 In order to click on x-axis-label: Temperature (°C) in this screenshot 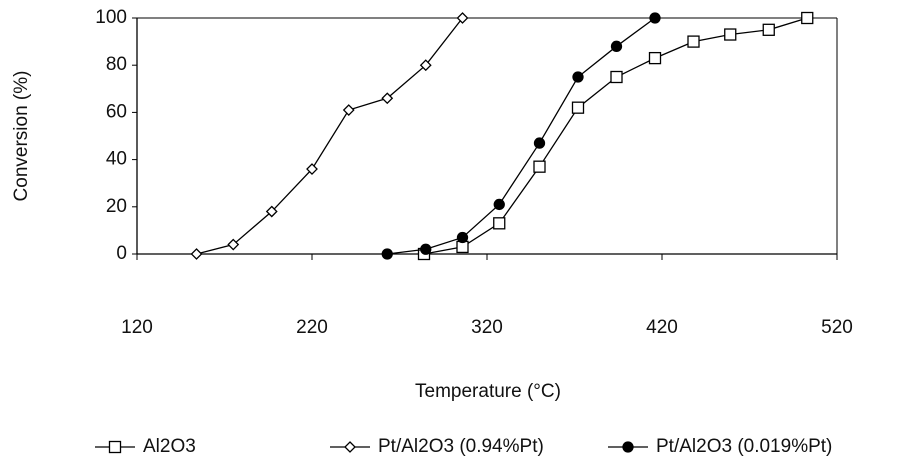, I will do `click(488, 391)`.